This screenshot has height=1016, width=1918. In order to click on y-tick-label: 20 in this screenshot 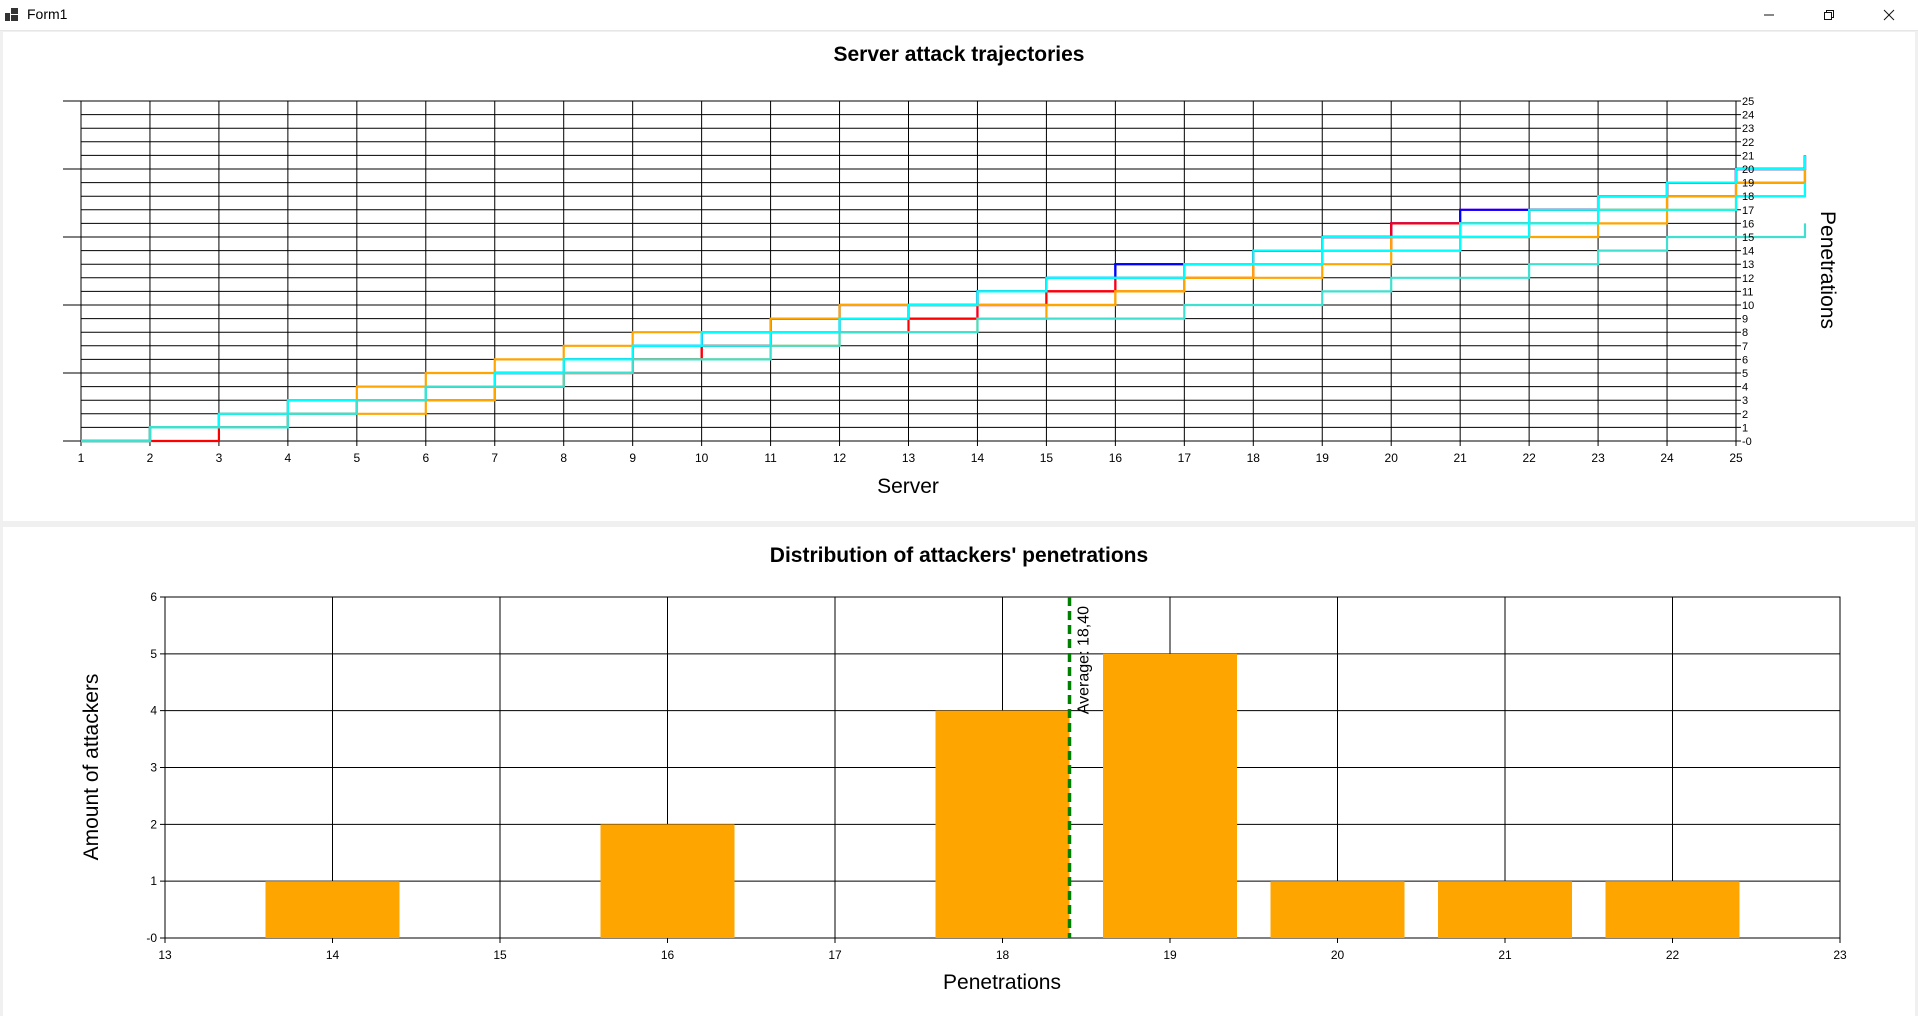, I will do `click(1748, 170)`.